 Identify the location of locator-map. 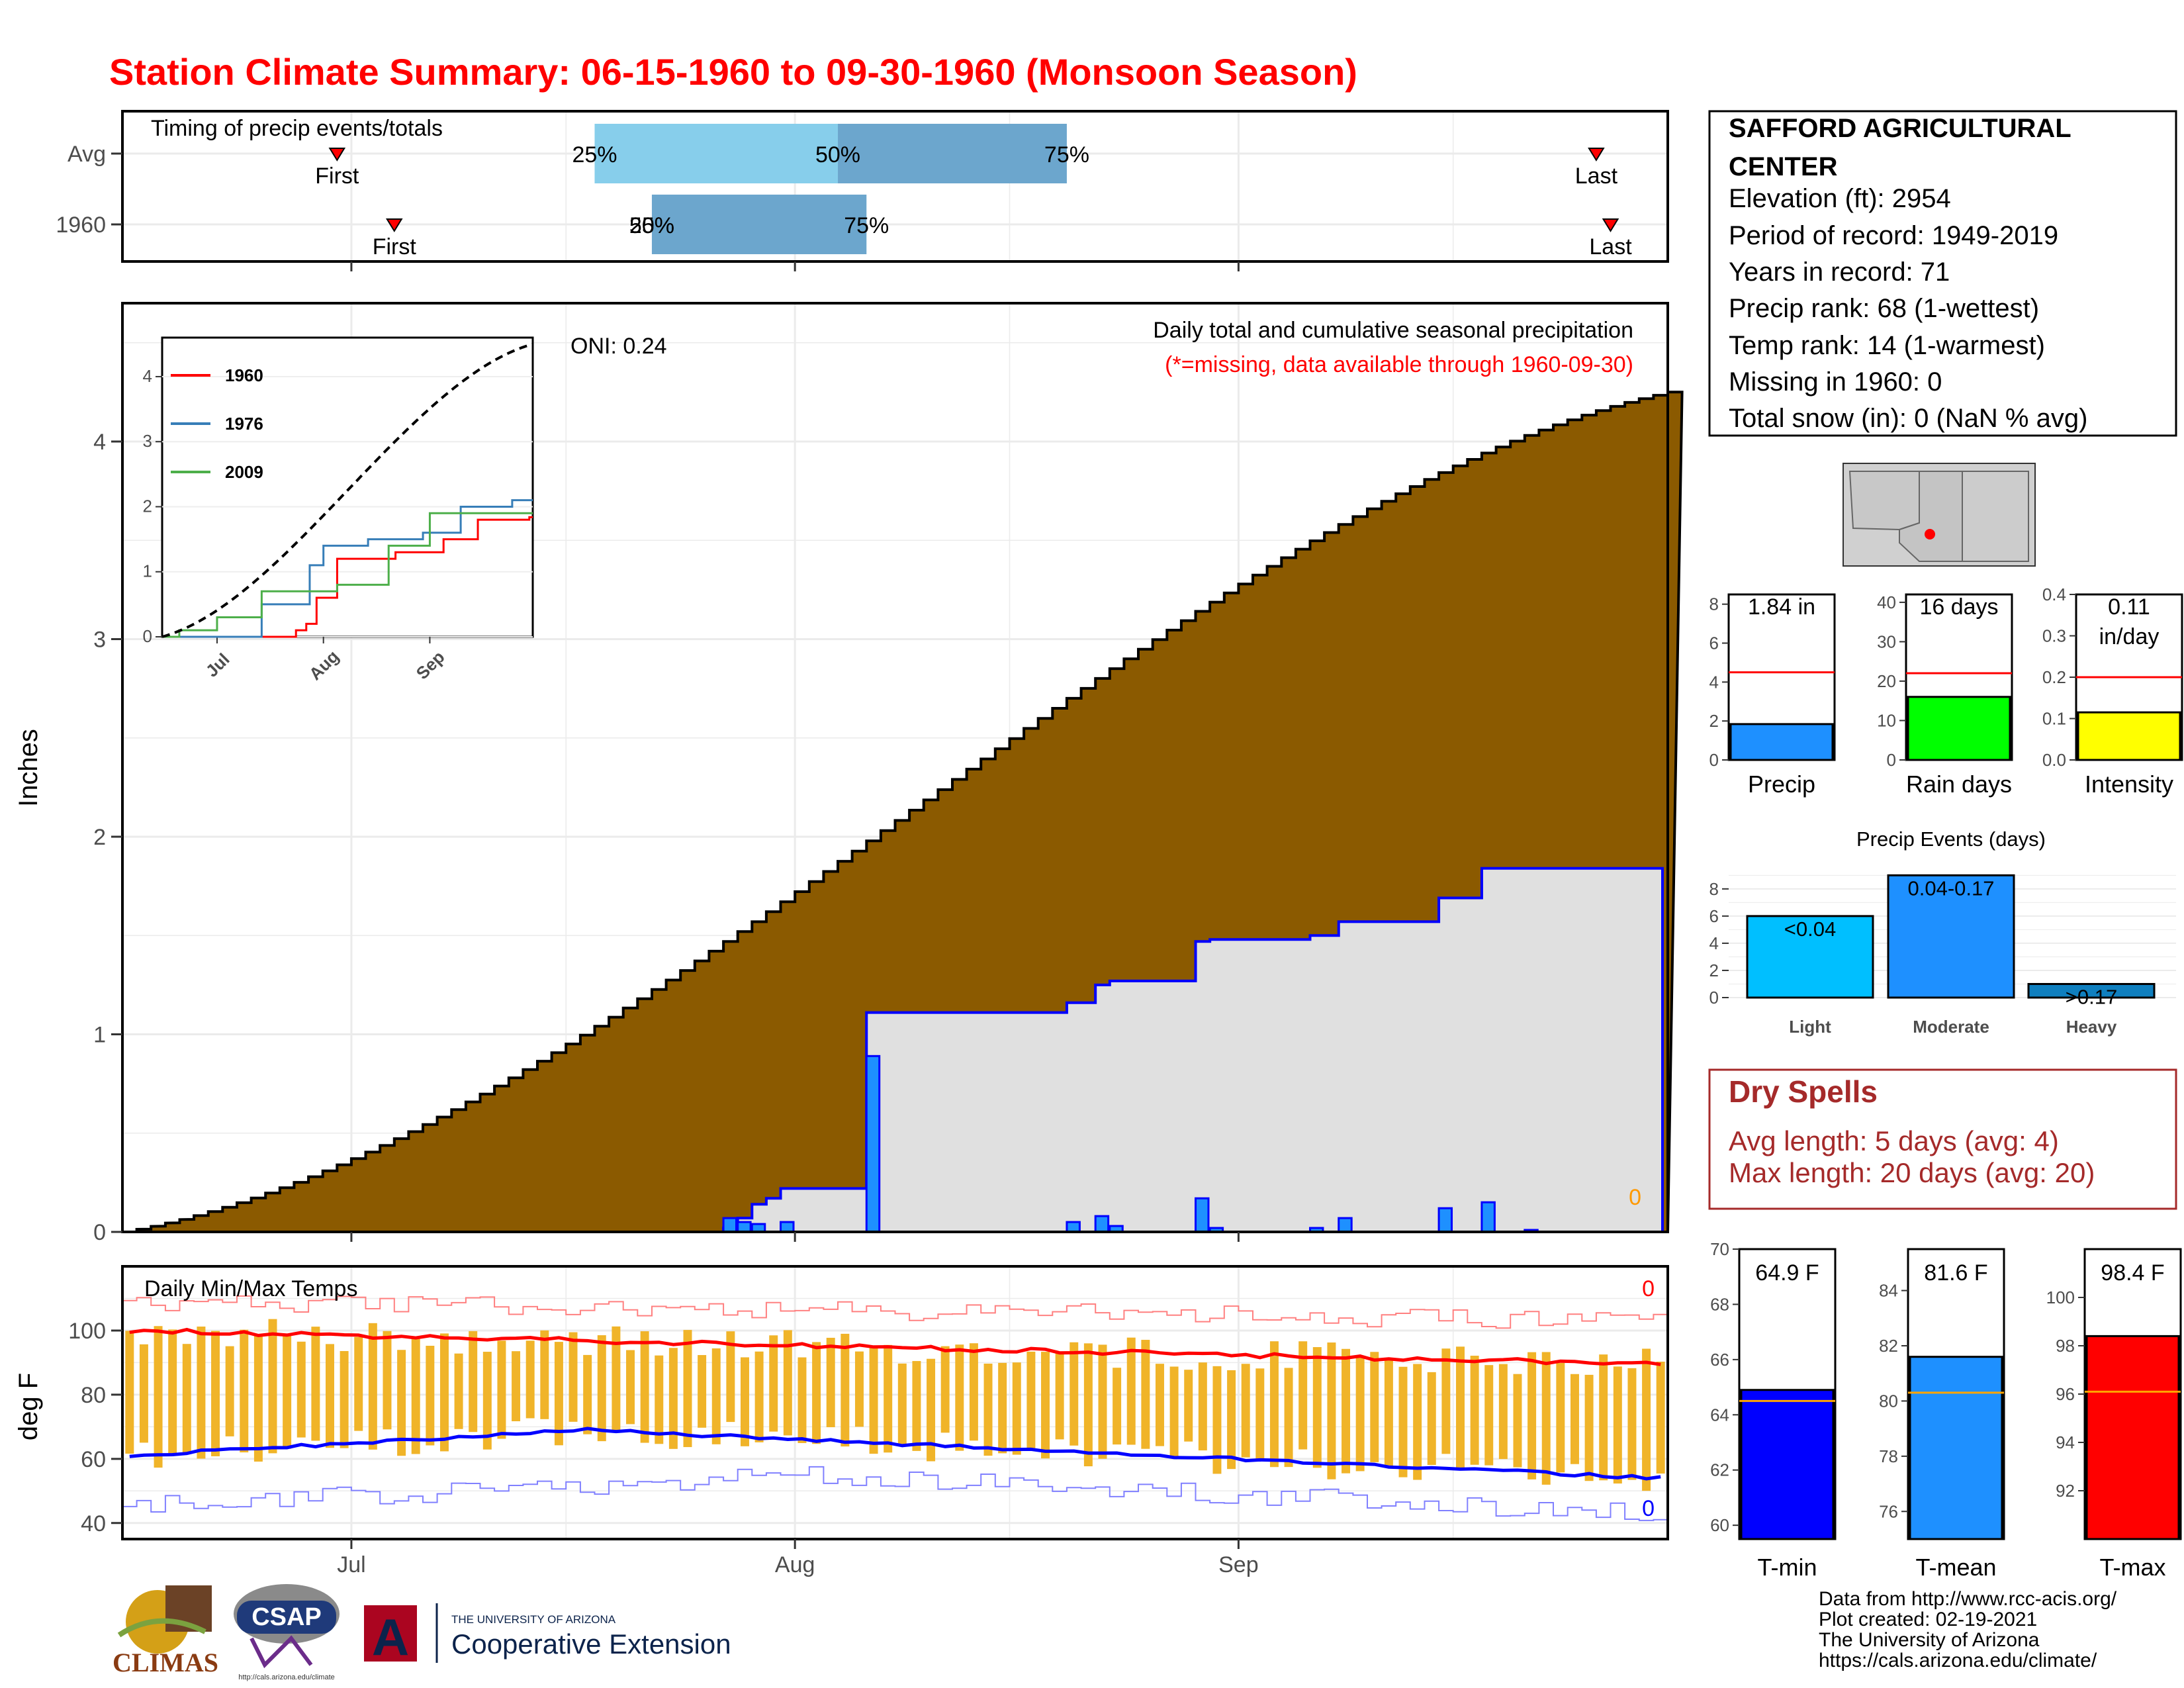
(1940, 515).